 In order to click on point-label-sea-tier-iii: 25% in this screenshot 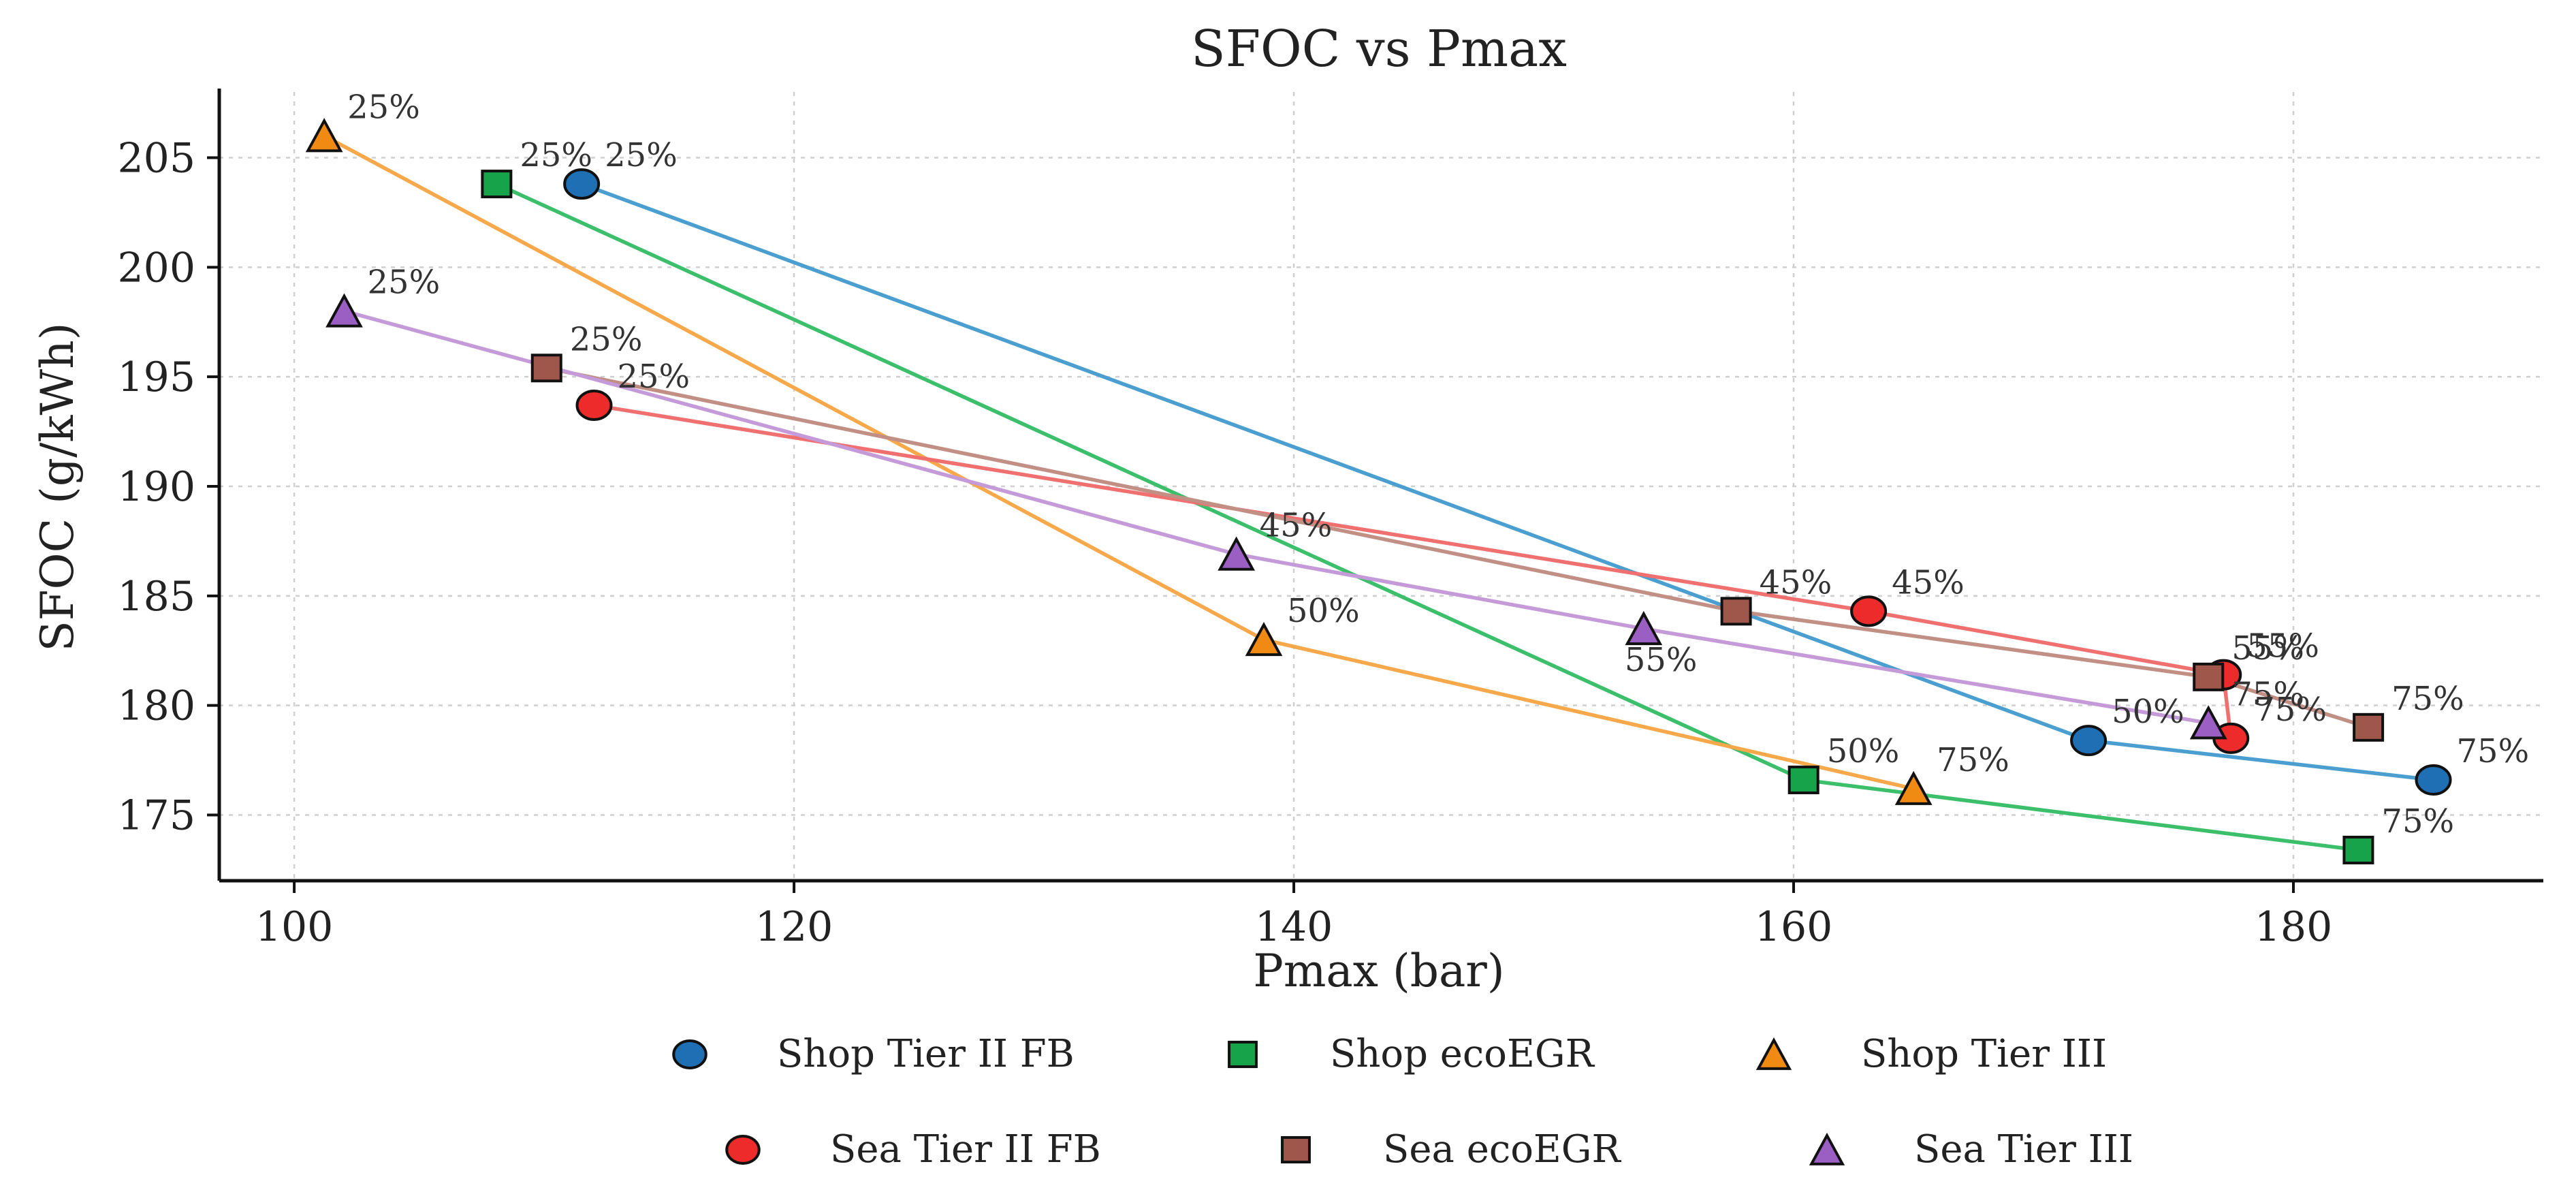, I will do `click(404, 283)`.